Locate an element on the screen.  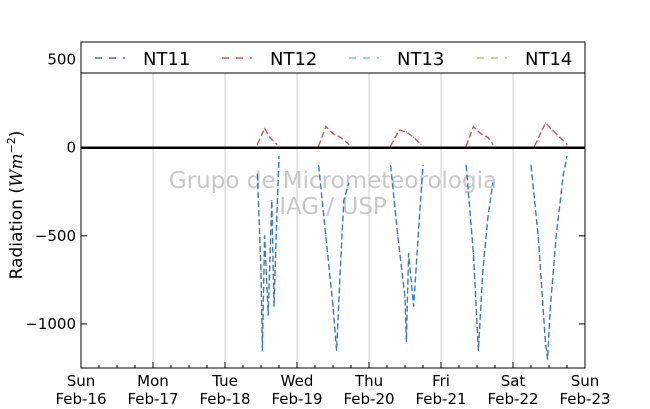
x-tick-date-4: Feb-20 is located at coordinates (368, 399).